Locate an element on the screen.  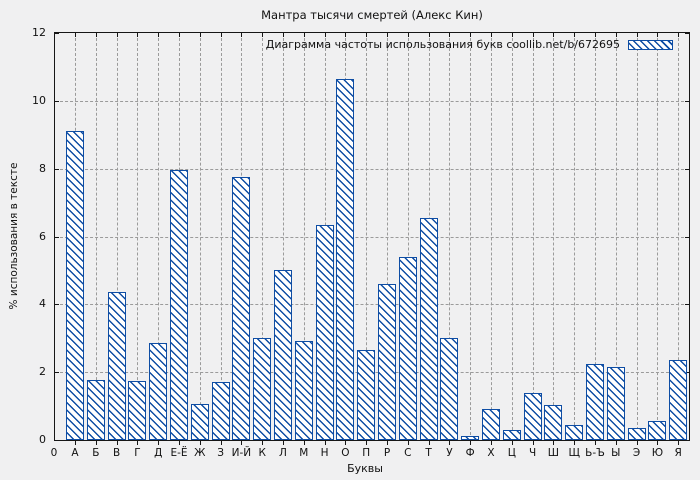
x-tick-label: В is located at coordinates (116, 453).